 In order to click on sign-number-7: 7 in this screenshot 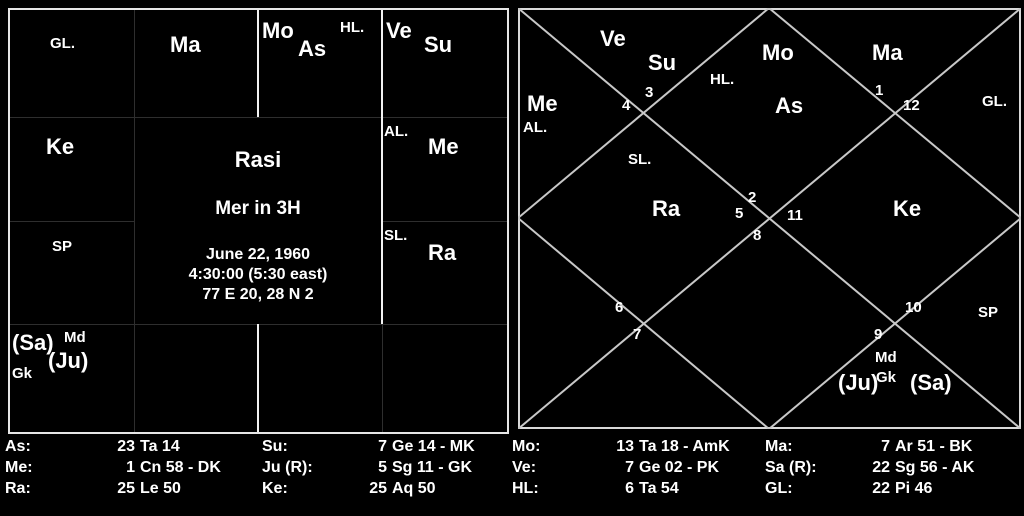, I will do `click(637, 334)`.